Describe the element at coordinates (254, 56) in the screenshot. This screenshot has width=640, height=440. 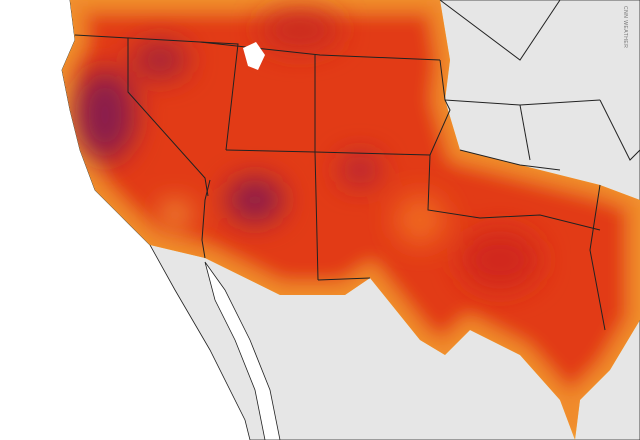
I see `great-salt-lake` at that location.